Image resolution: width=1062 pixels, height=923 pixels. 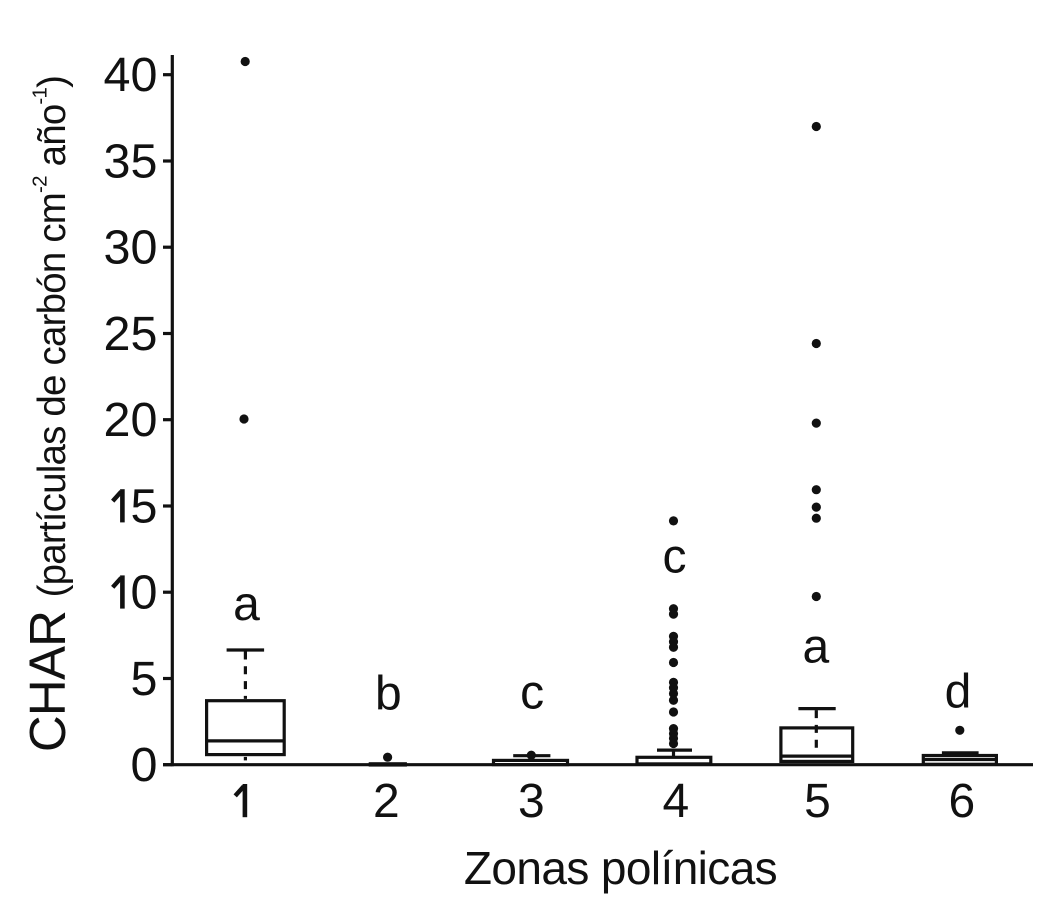 I want to click on svg-text: 20, so click(x=131, y=420).